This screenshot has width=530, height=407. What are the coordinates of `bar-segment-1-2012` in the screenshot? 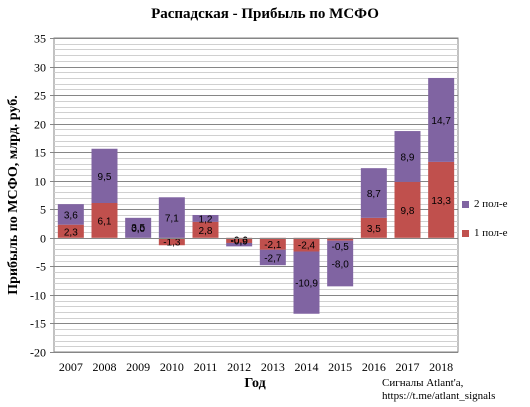 It's located at (239, 240).